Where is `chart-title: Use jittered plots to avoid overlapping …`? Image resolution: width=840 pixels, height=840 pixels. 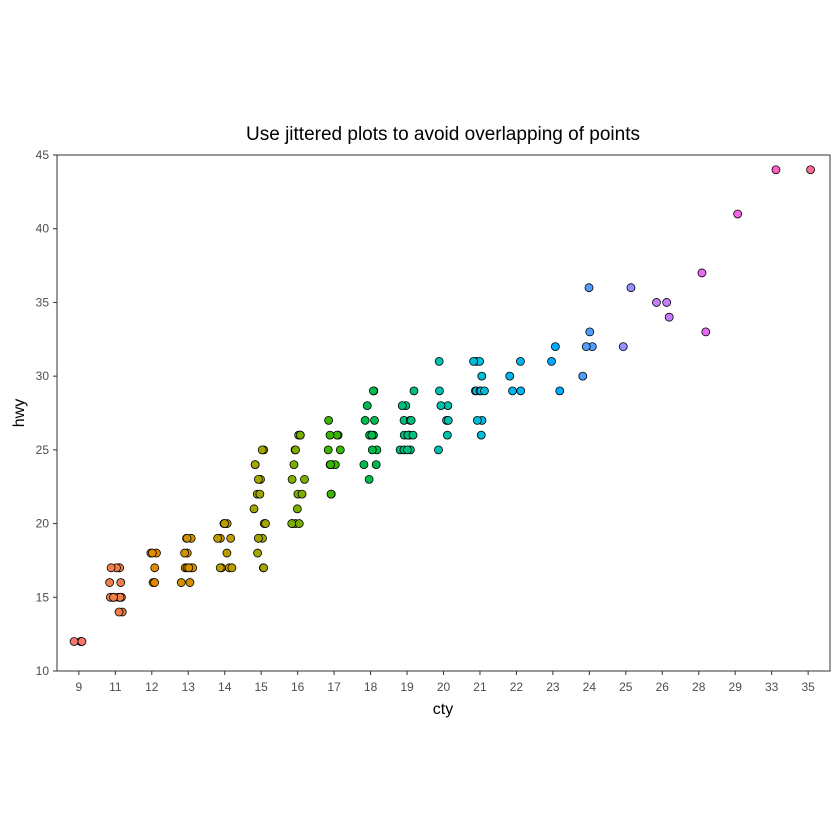
chart-title: Use jittered plots to avoid overlapping … is located at coordinates (443, 134).